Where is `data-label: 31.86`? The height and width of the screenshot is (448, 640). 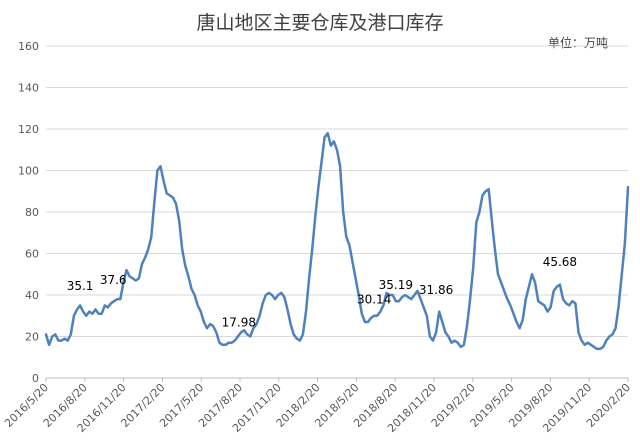
data-label: 31.86 is located at coordinates (436, 290).